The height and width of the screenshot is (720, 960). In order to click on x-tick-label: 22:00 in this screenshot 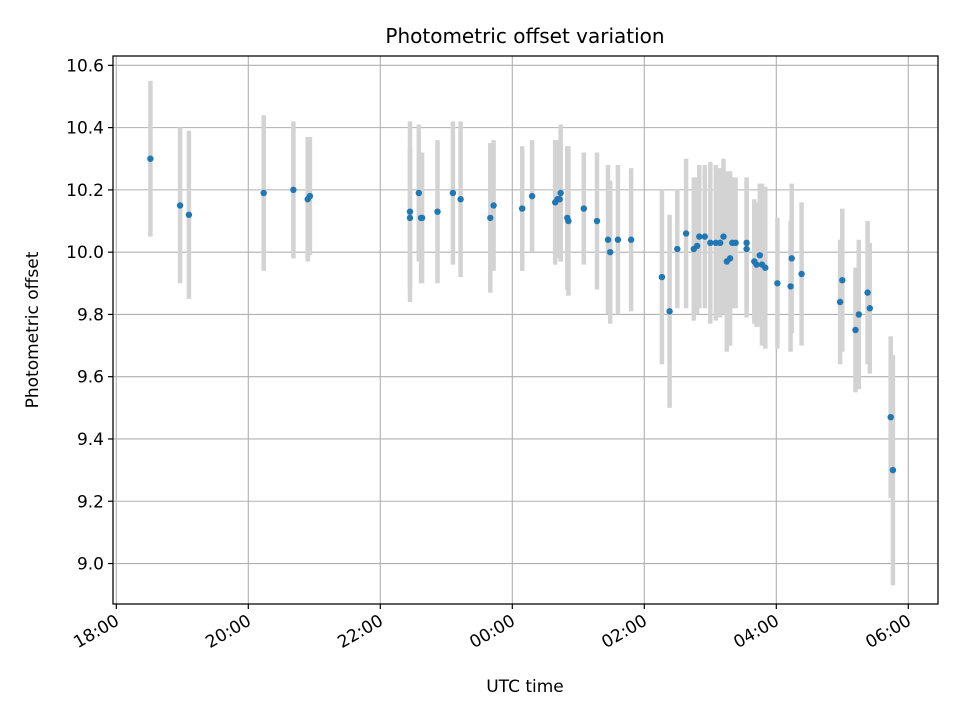, I will do `click(360, 632)`.